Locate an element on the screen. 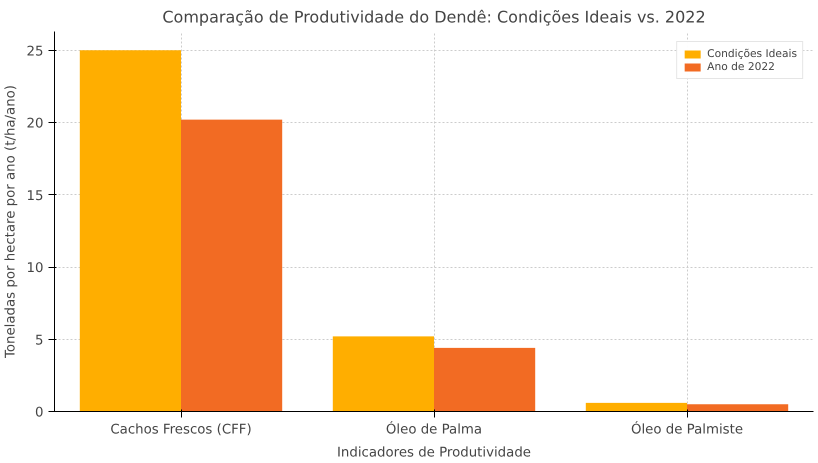 The image size is (818, 463). y-tick-label: 10 is located at coordinates (35, 268).